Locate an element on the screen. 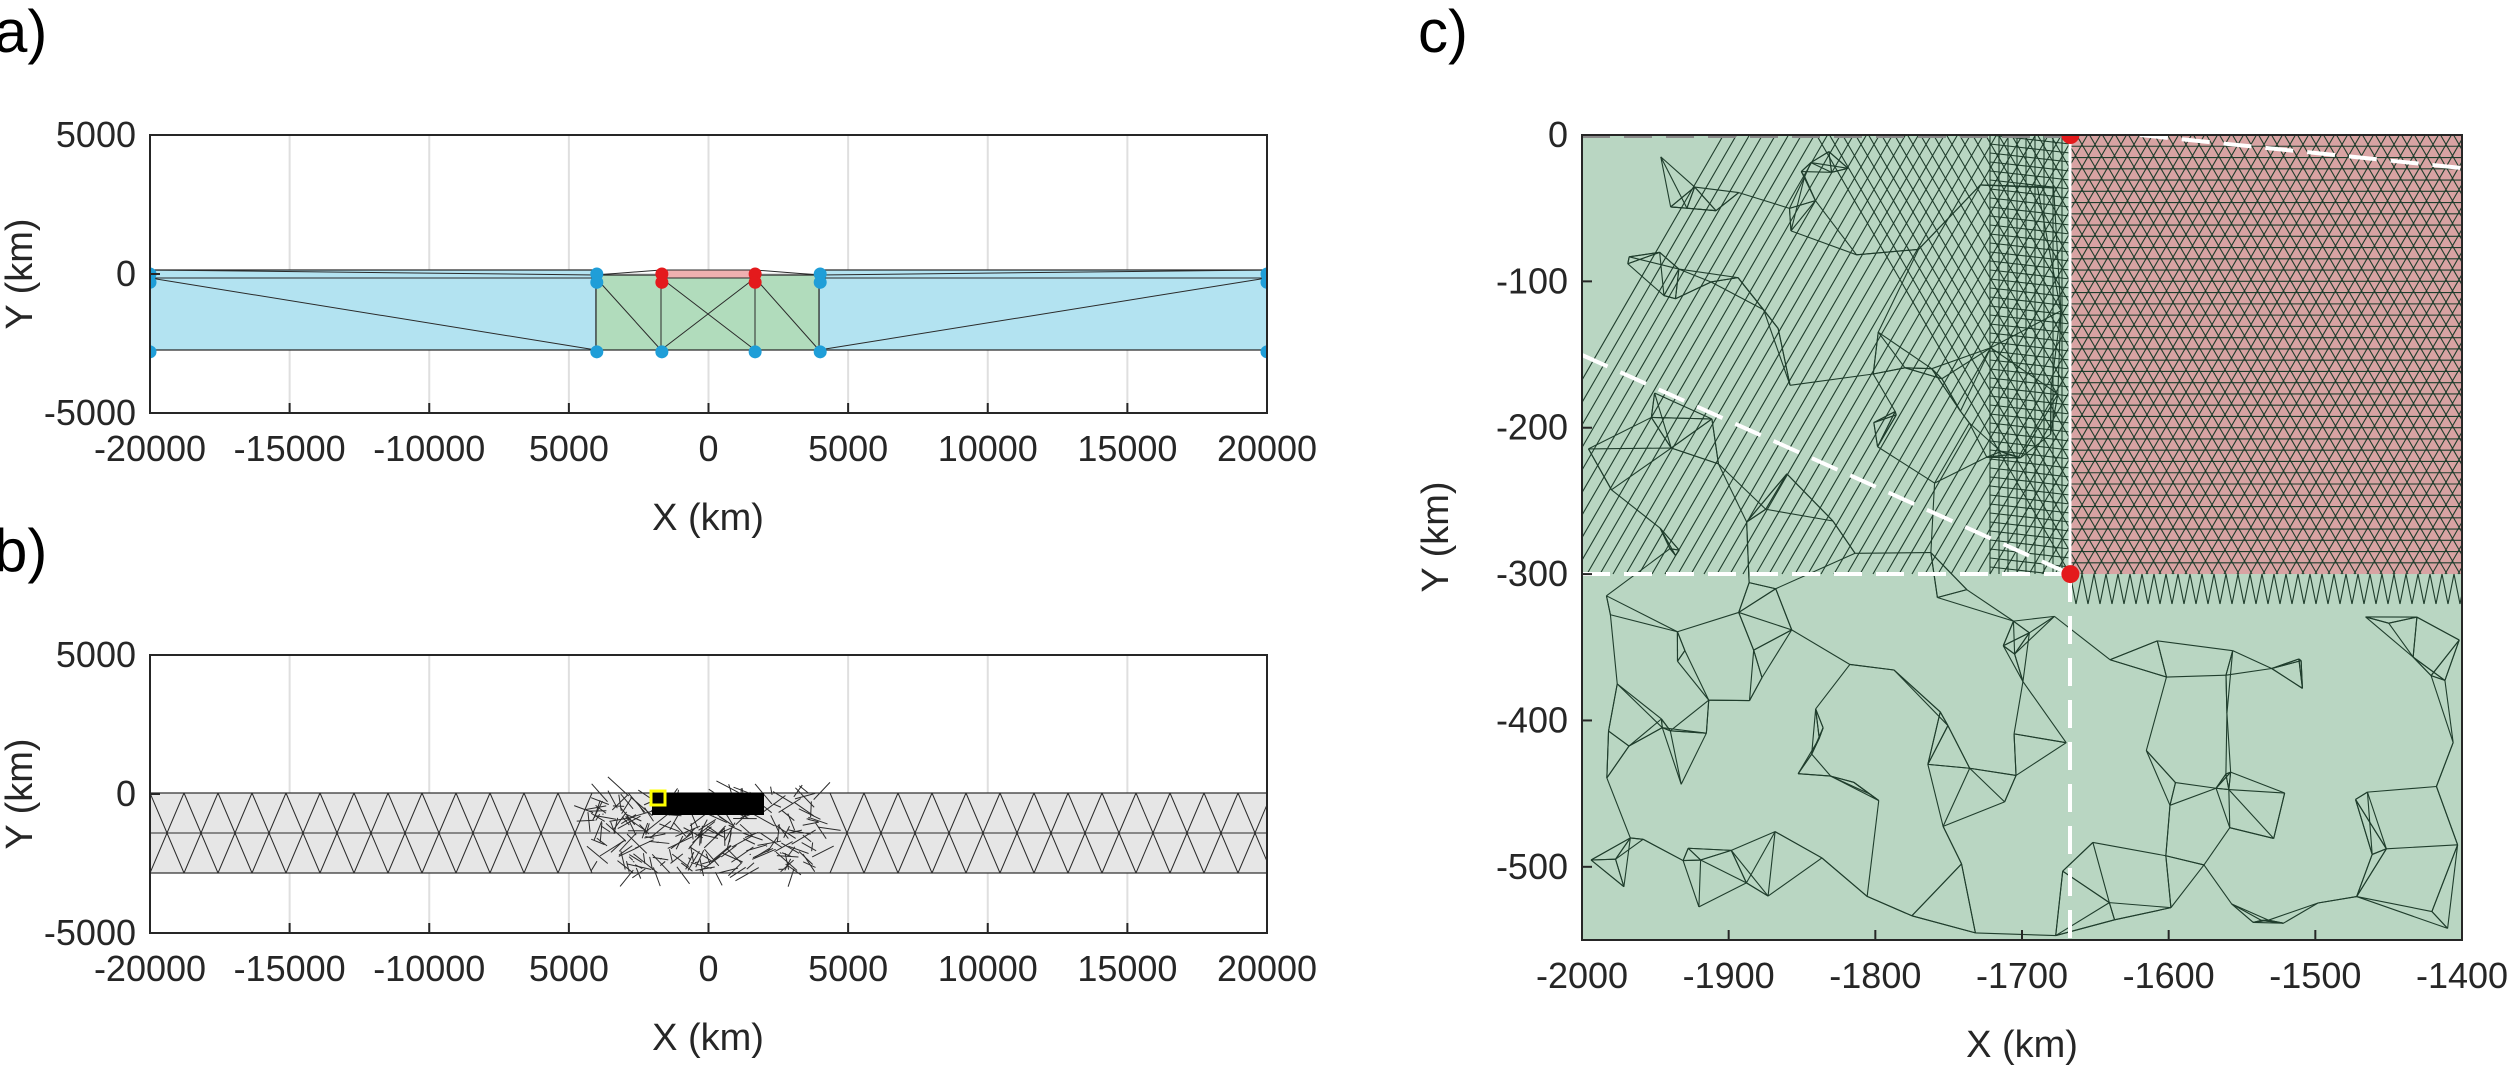  y-tick-label: -300 is located at coordinates (1532, 573).